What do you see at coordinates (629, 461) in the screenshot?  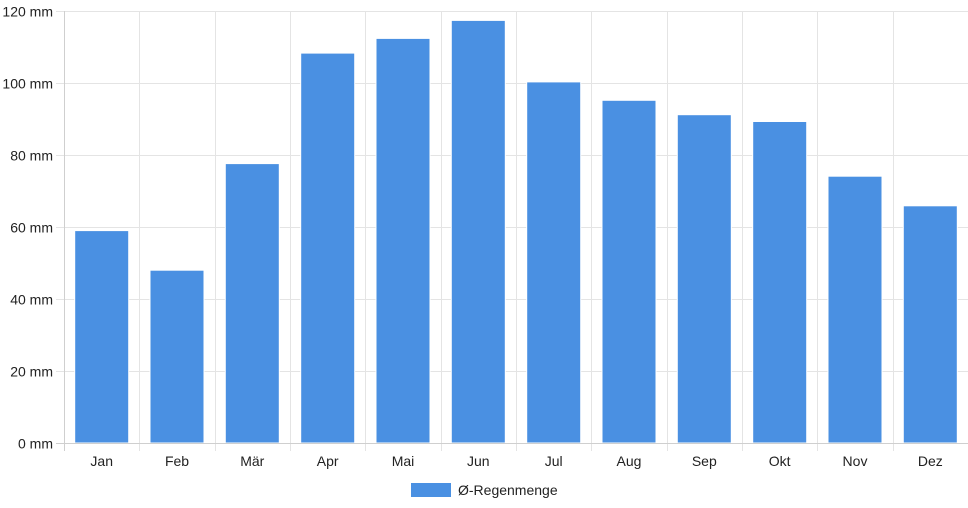 I see `x-tick-label-aug: Aug` at bounding box center [629, 461].